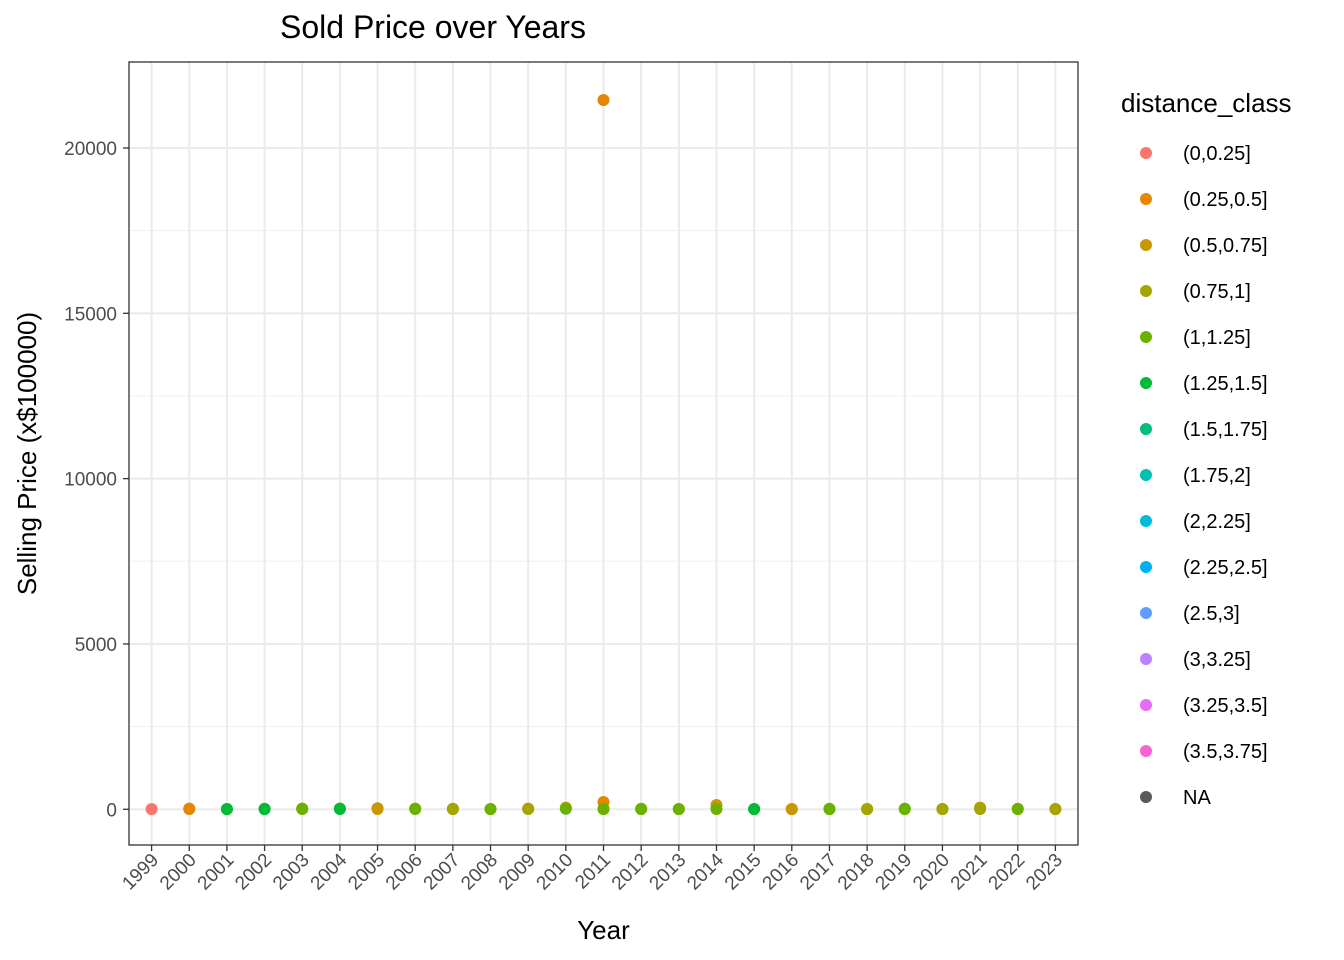 The image size is (1344, 960). I want to click on x-tick-label: 2014, so click(705, 871).